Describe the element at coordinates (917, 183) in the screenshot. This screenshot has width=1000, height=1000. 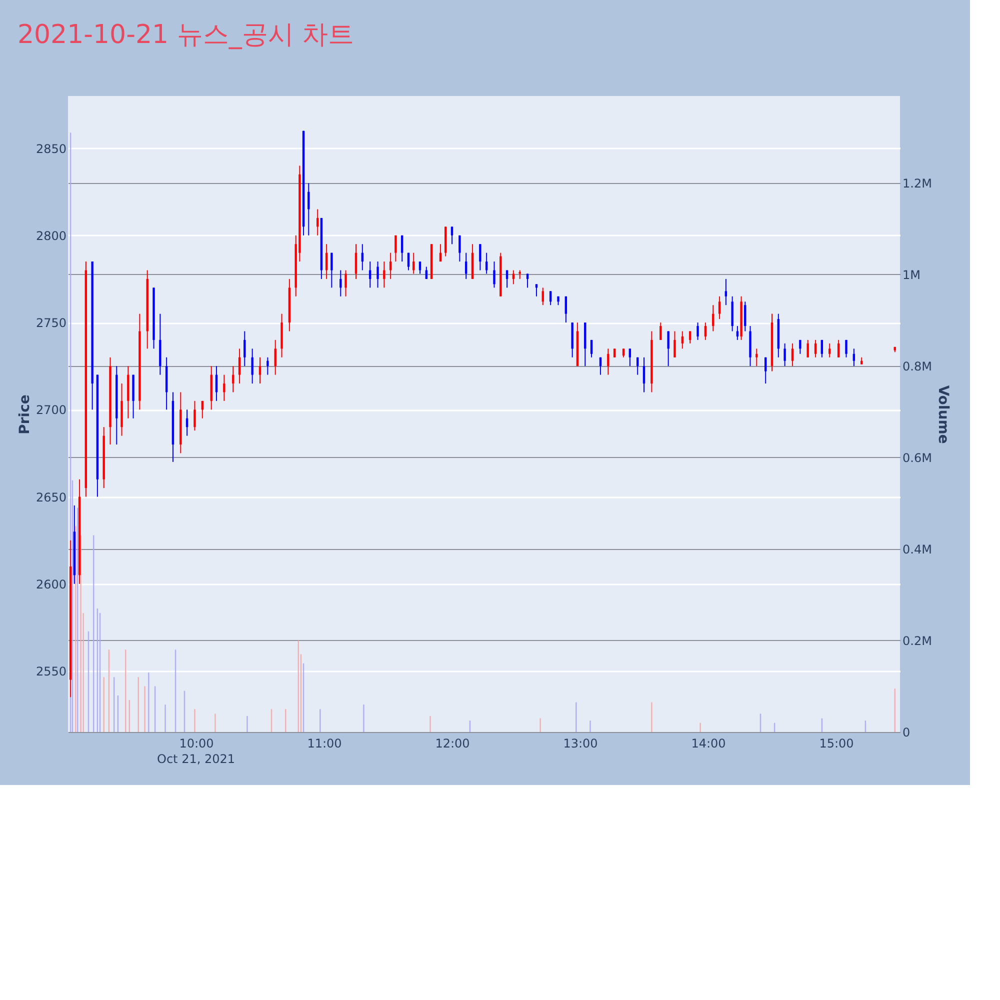
I see `y2-tick-label: 1.2M` at that location.